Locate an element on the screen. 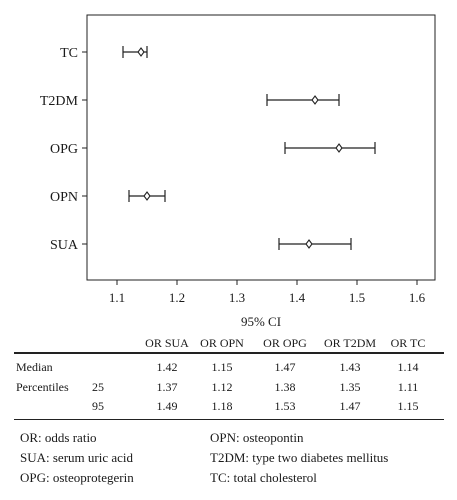 This screenshot has height=500, width=457. table-column-header: OR T2DM is located at coordinates (350, 343).